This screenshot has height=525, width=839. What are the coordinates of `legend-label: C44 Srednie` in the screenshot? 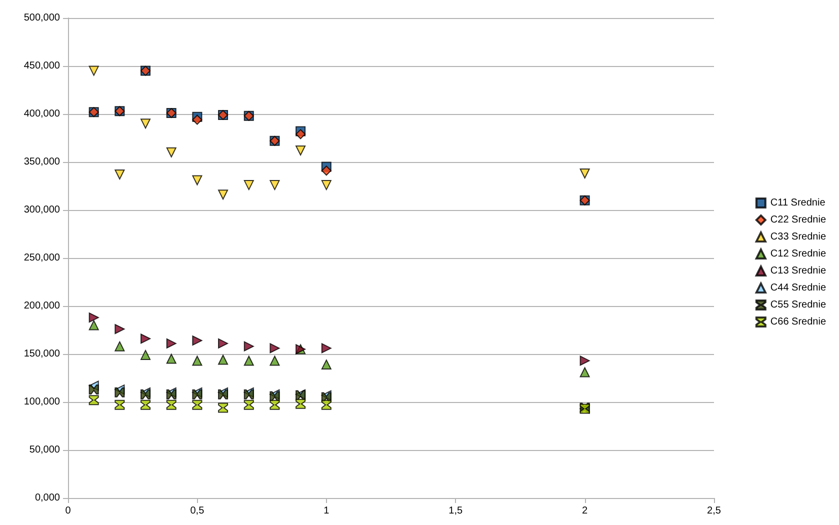 It's located at (798, 288).